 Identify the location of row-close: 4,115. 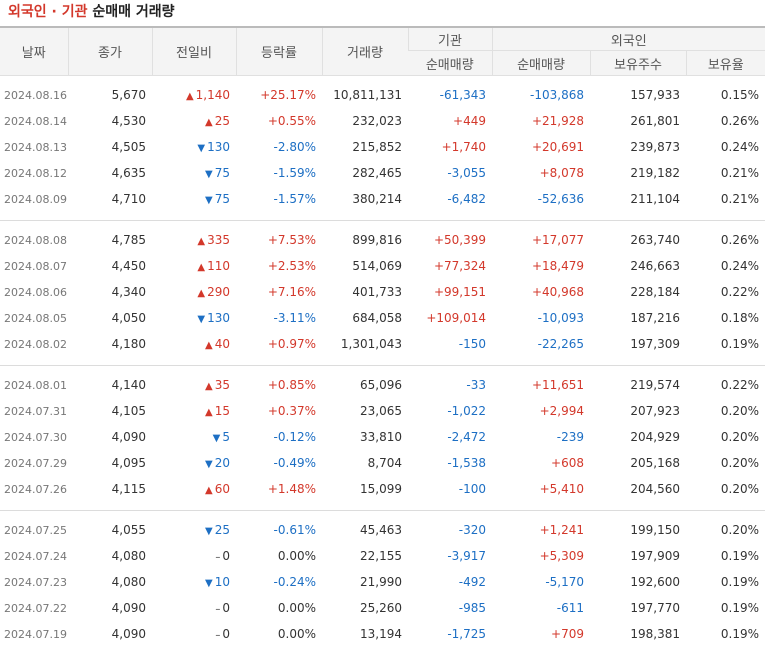
(128, 489).